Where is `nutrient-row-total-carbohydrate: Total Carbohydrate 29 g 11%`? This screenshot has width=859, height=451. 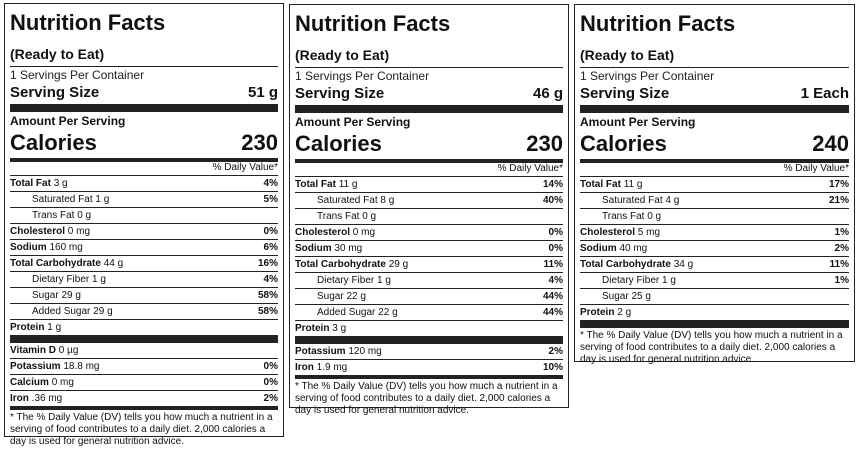
nutrient-row-total-carbohydrate: Total Carbohydrate 29 g 11% is located at coordinates (429, 265).